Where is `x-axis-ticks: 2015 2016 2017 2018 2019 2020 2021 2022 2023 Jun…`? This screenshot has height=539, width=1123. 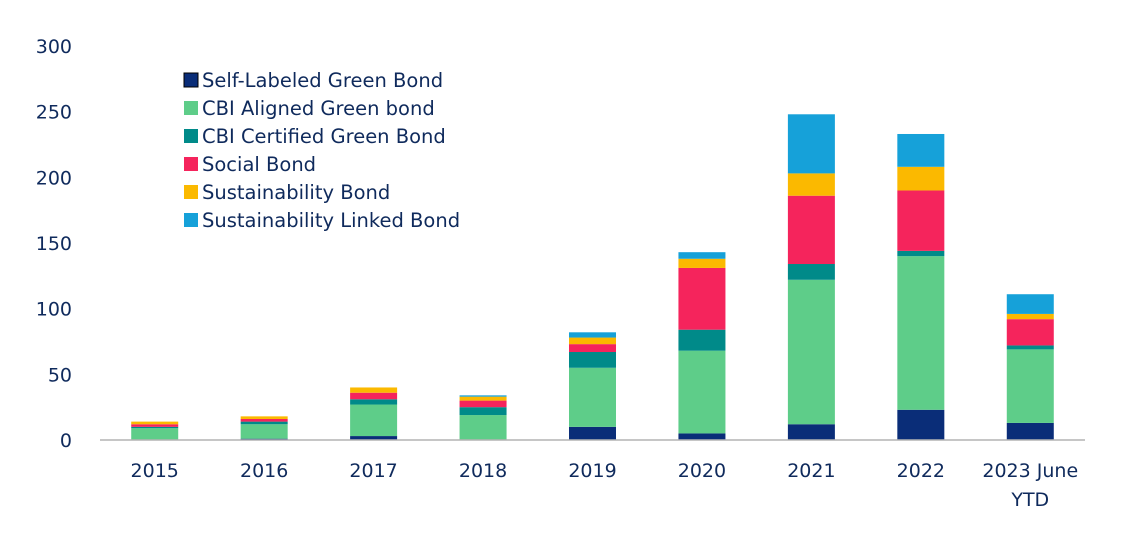
x-axis-ticks: 2015 2016 2017 2018 2019 2020 2021 2022 2023 Jun… is located at coordinates (605, 485).